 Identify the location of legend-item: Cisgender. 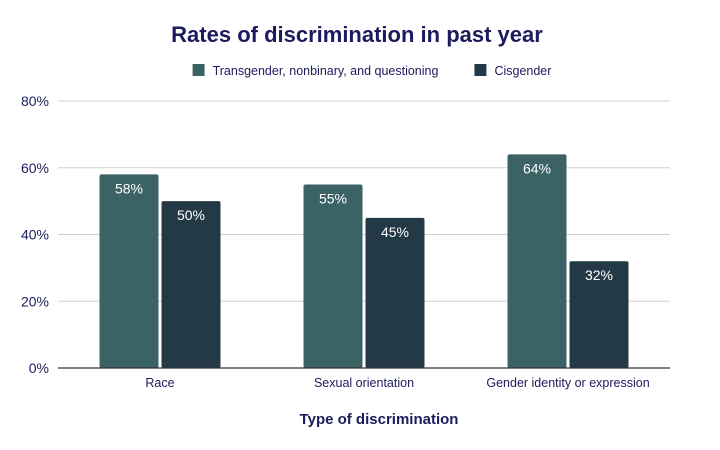
(512, 71).